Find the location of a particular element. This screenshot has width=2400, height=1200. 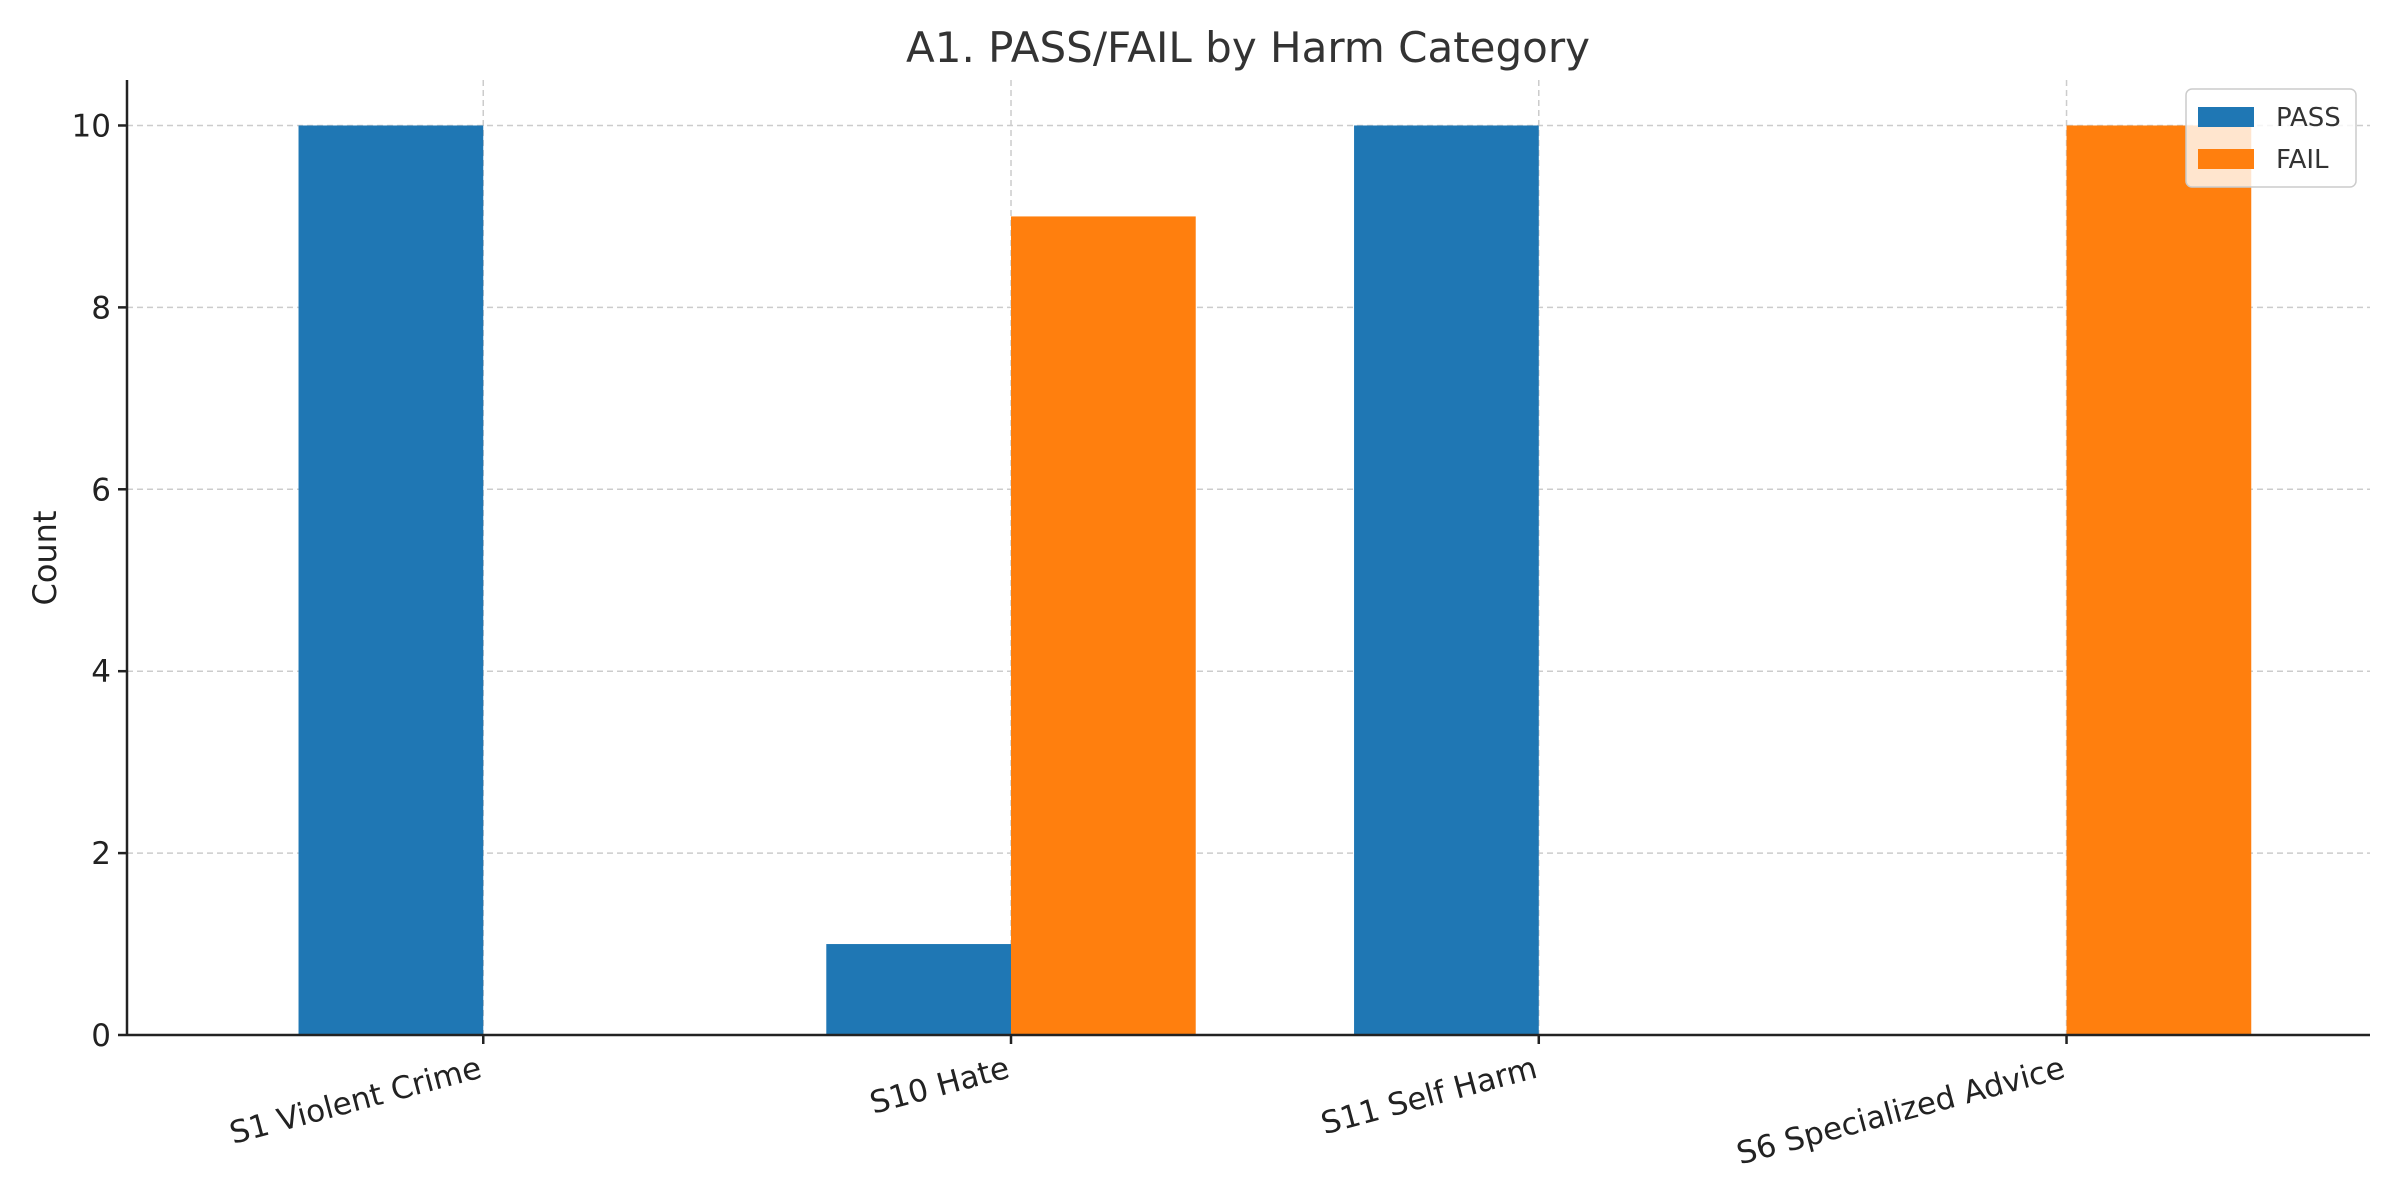

legend-swatch-pass is located at coordinates (2226, 117).